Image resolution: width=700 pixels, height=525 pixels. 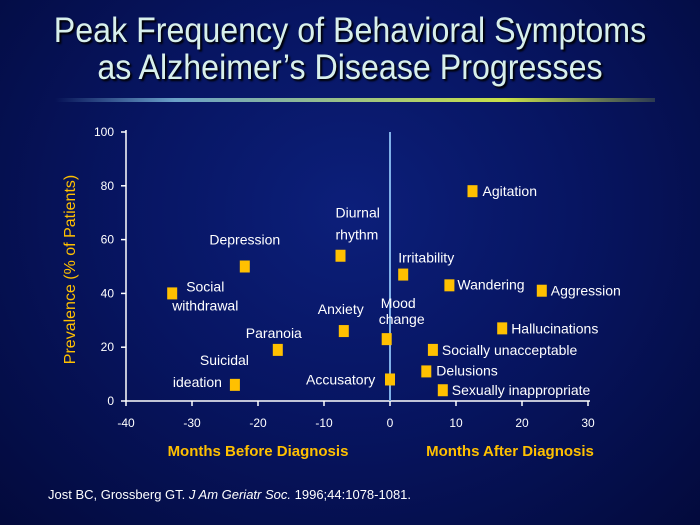 What do you see at coordinates (192, 423) in the screenshot?
I see `x-tick-label: -30` at bounding box center [192, 423].